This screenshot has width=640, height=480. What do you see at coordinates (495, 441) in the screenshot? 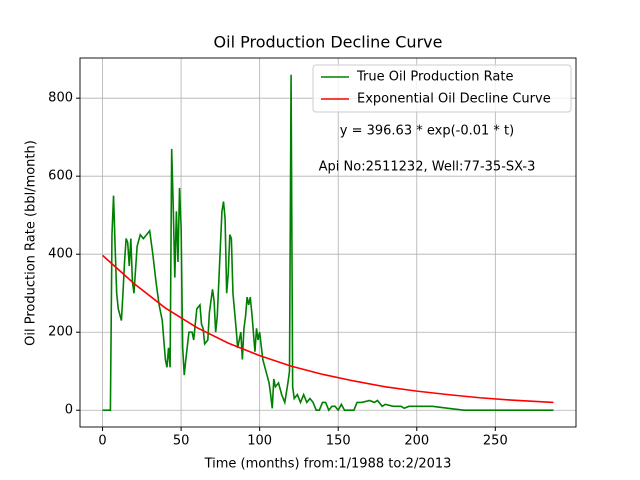
I see `x-tick-label: 250` at bounding box center [495, 441].